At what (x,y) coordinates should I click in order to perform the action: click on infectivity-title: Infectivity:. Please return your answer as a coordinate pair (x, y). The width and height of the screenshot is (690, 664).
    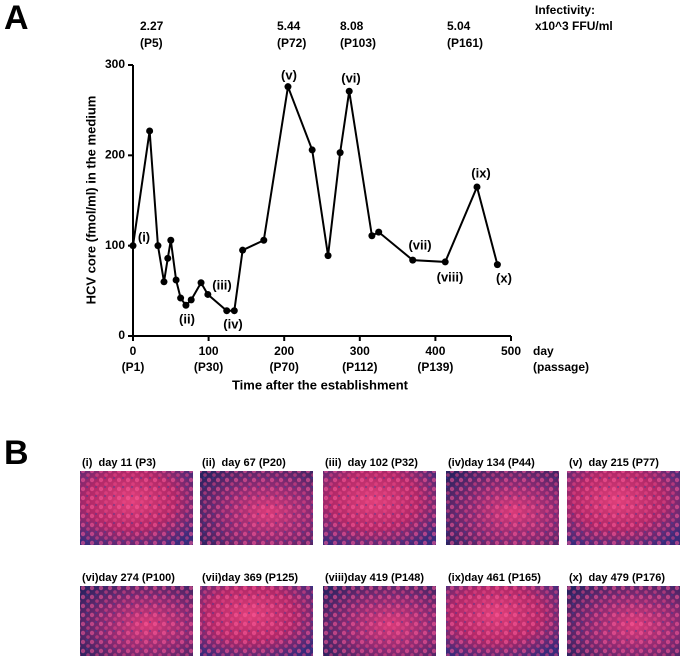
    Looking at the image, I should click on (565, 10).